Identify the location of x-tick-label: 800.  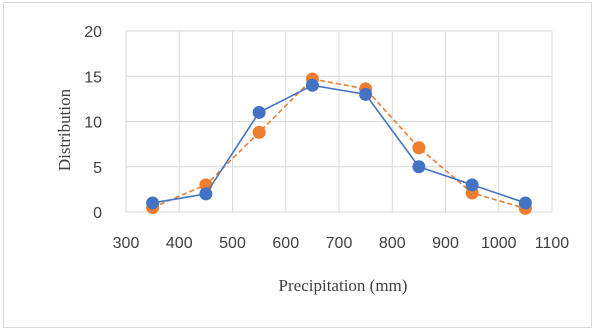
(392, 243).